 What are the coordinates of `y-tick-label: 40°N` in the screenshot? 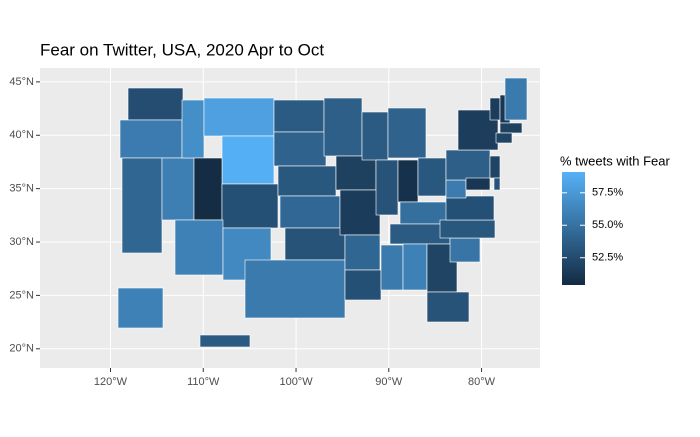 It's located at (21, 135).